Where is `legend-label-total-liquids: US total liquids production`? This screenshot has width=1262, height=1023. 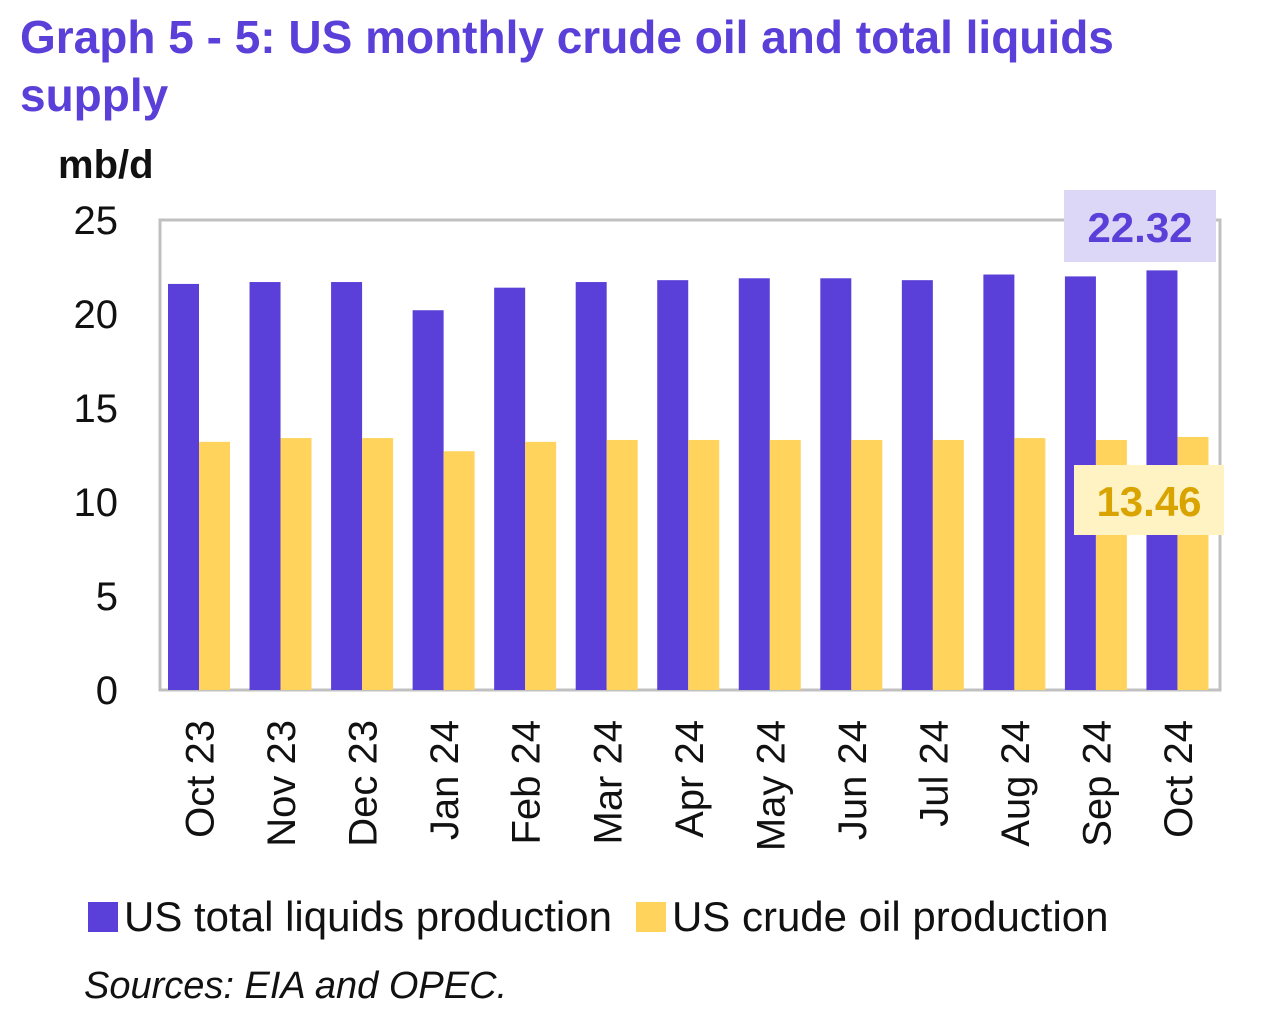 legend-label-total-liquids: US total liquids production is located at coordinates (368, 916).